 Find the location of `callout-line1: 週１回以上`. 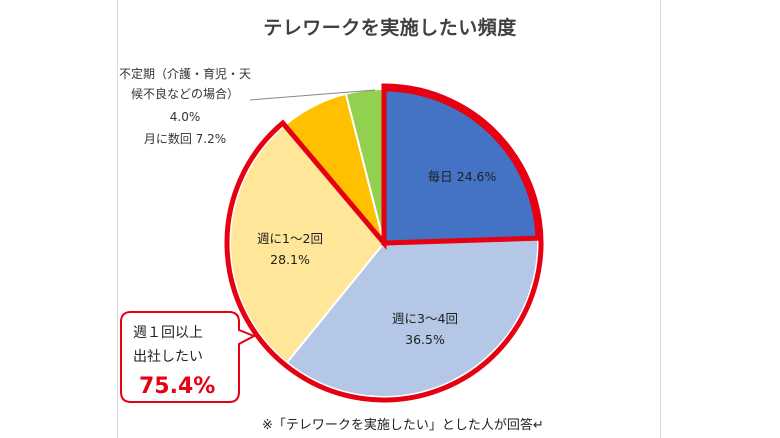

callout-line1: 週１回以上 is located at coordinates (168, 333).